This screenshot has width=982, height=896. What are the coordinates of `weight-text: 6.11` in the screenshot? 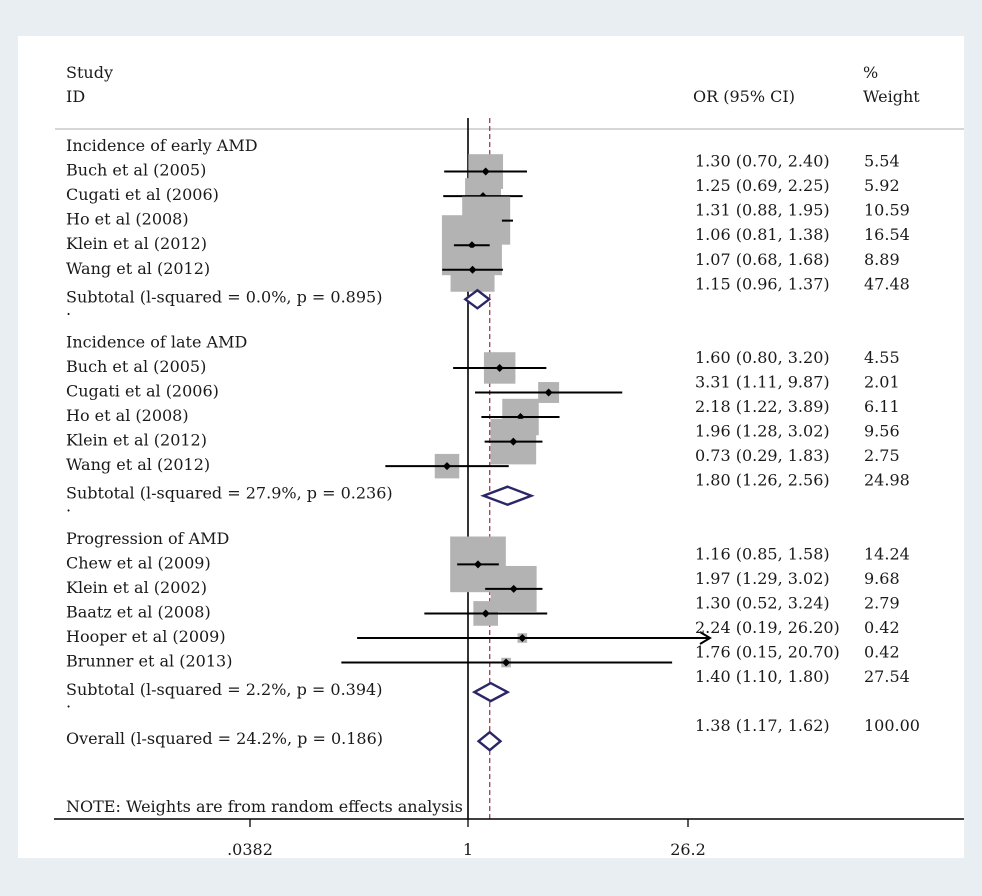 It's located at (882, 406).